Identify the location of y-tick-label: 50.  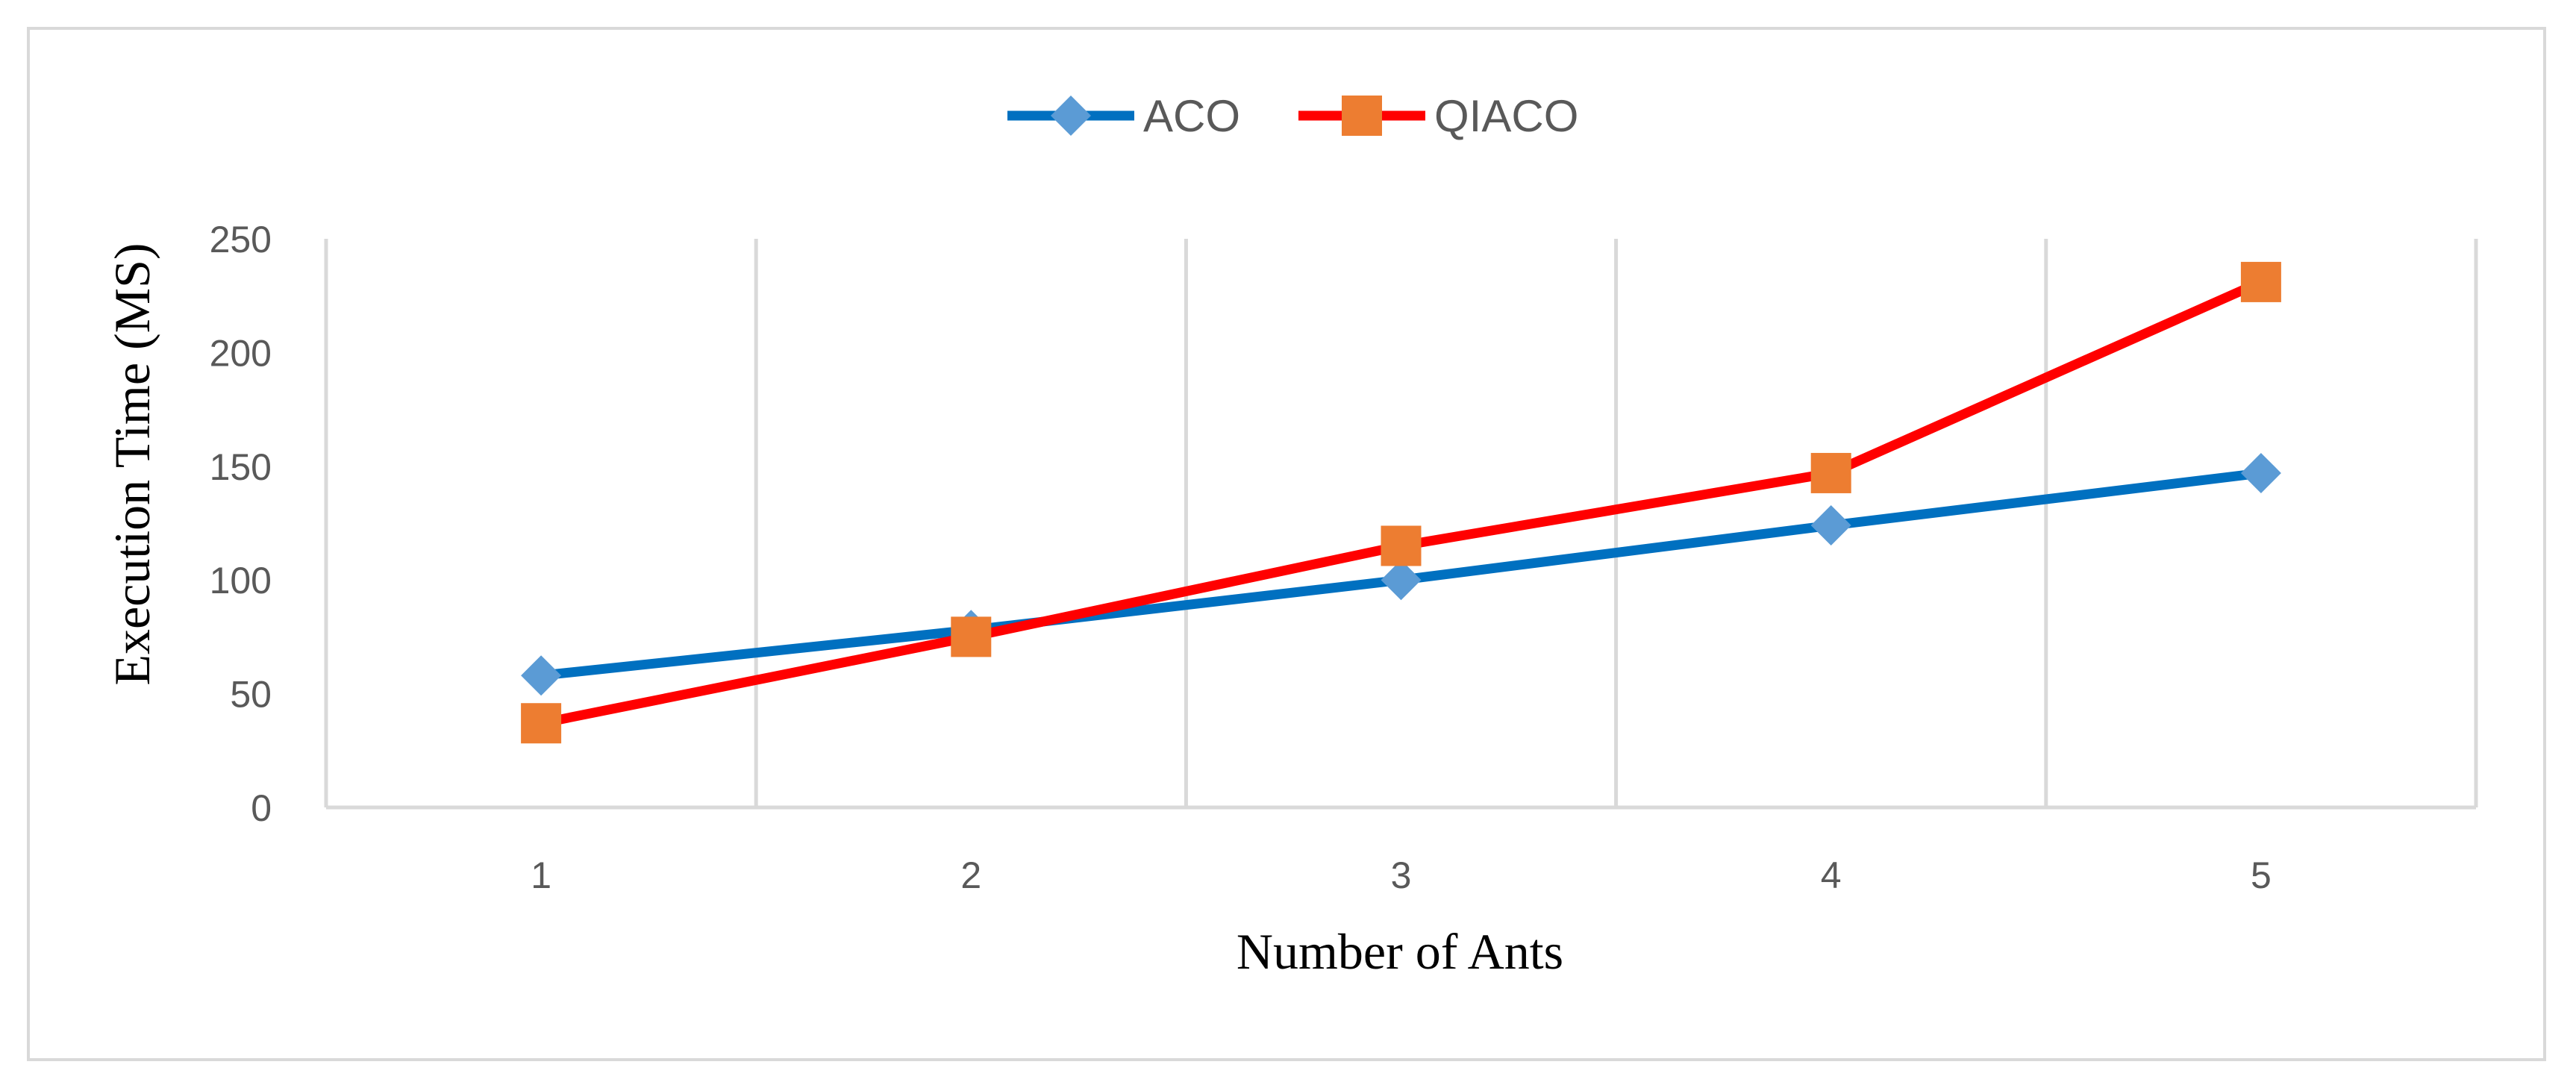
(251, 695).